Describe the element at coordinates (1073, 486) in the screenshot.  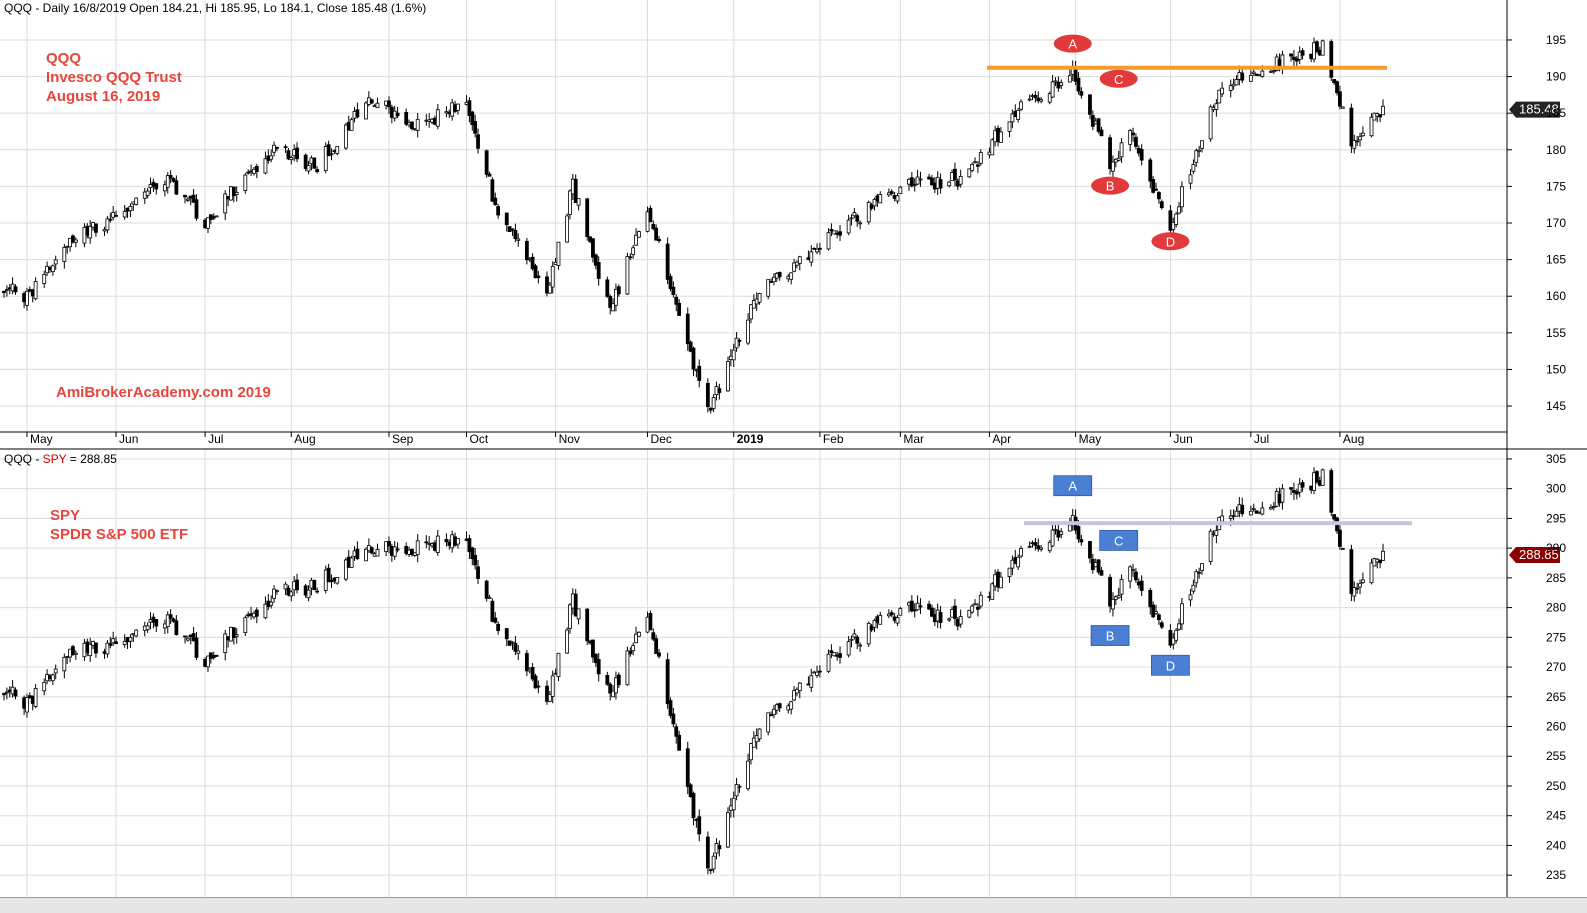
I see `spy-point-a: A` at that location.